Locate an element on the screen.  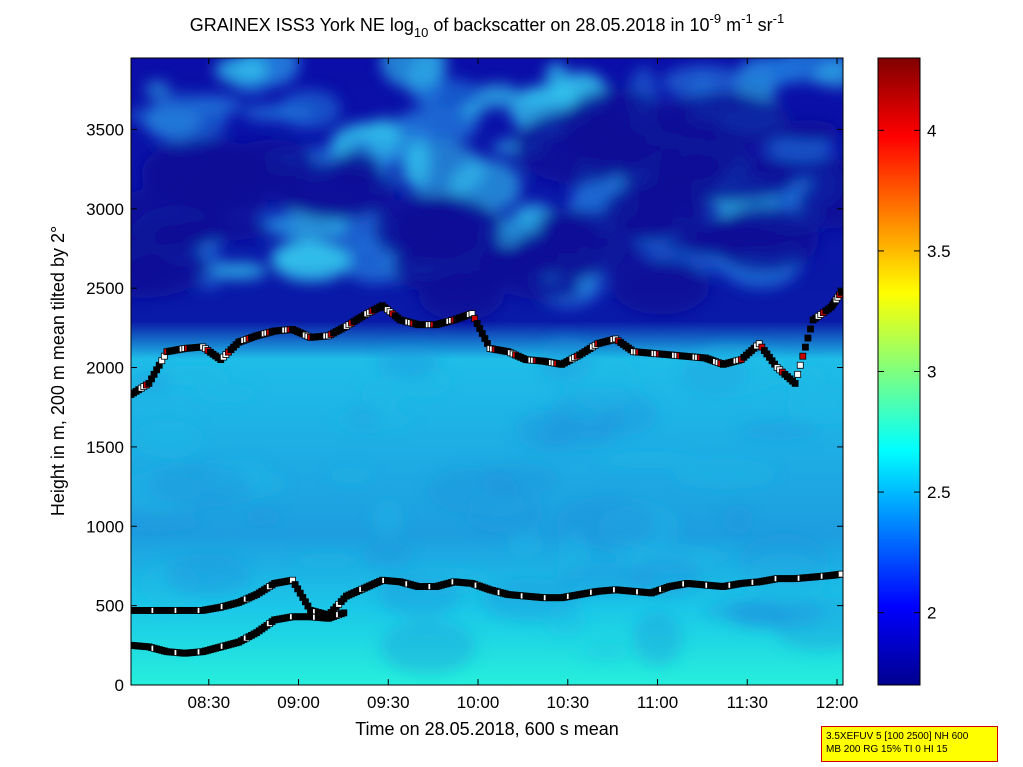
colorbar-tick-label: 2.5 is located at coordinates (939, 492).